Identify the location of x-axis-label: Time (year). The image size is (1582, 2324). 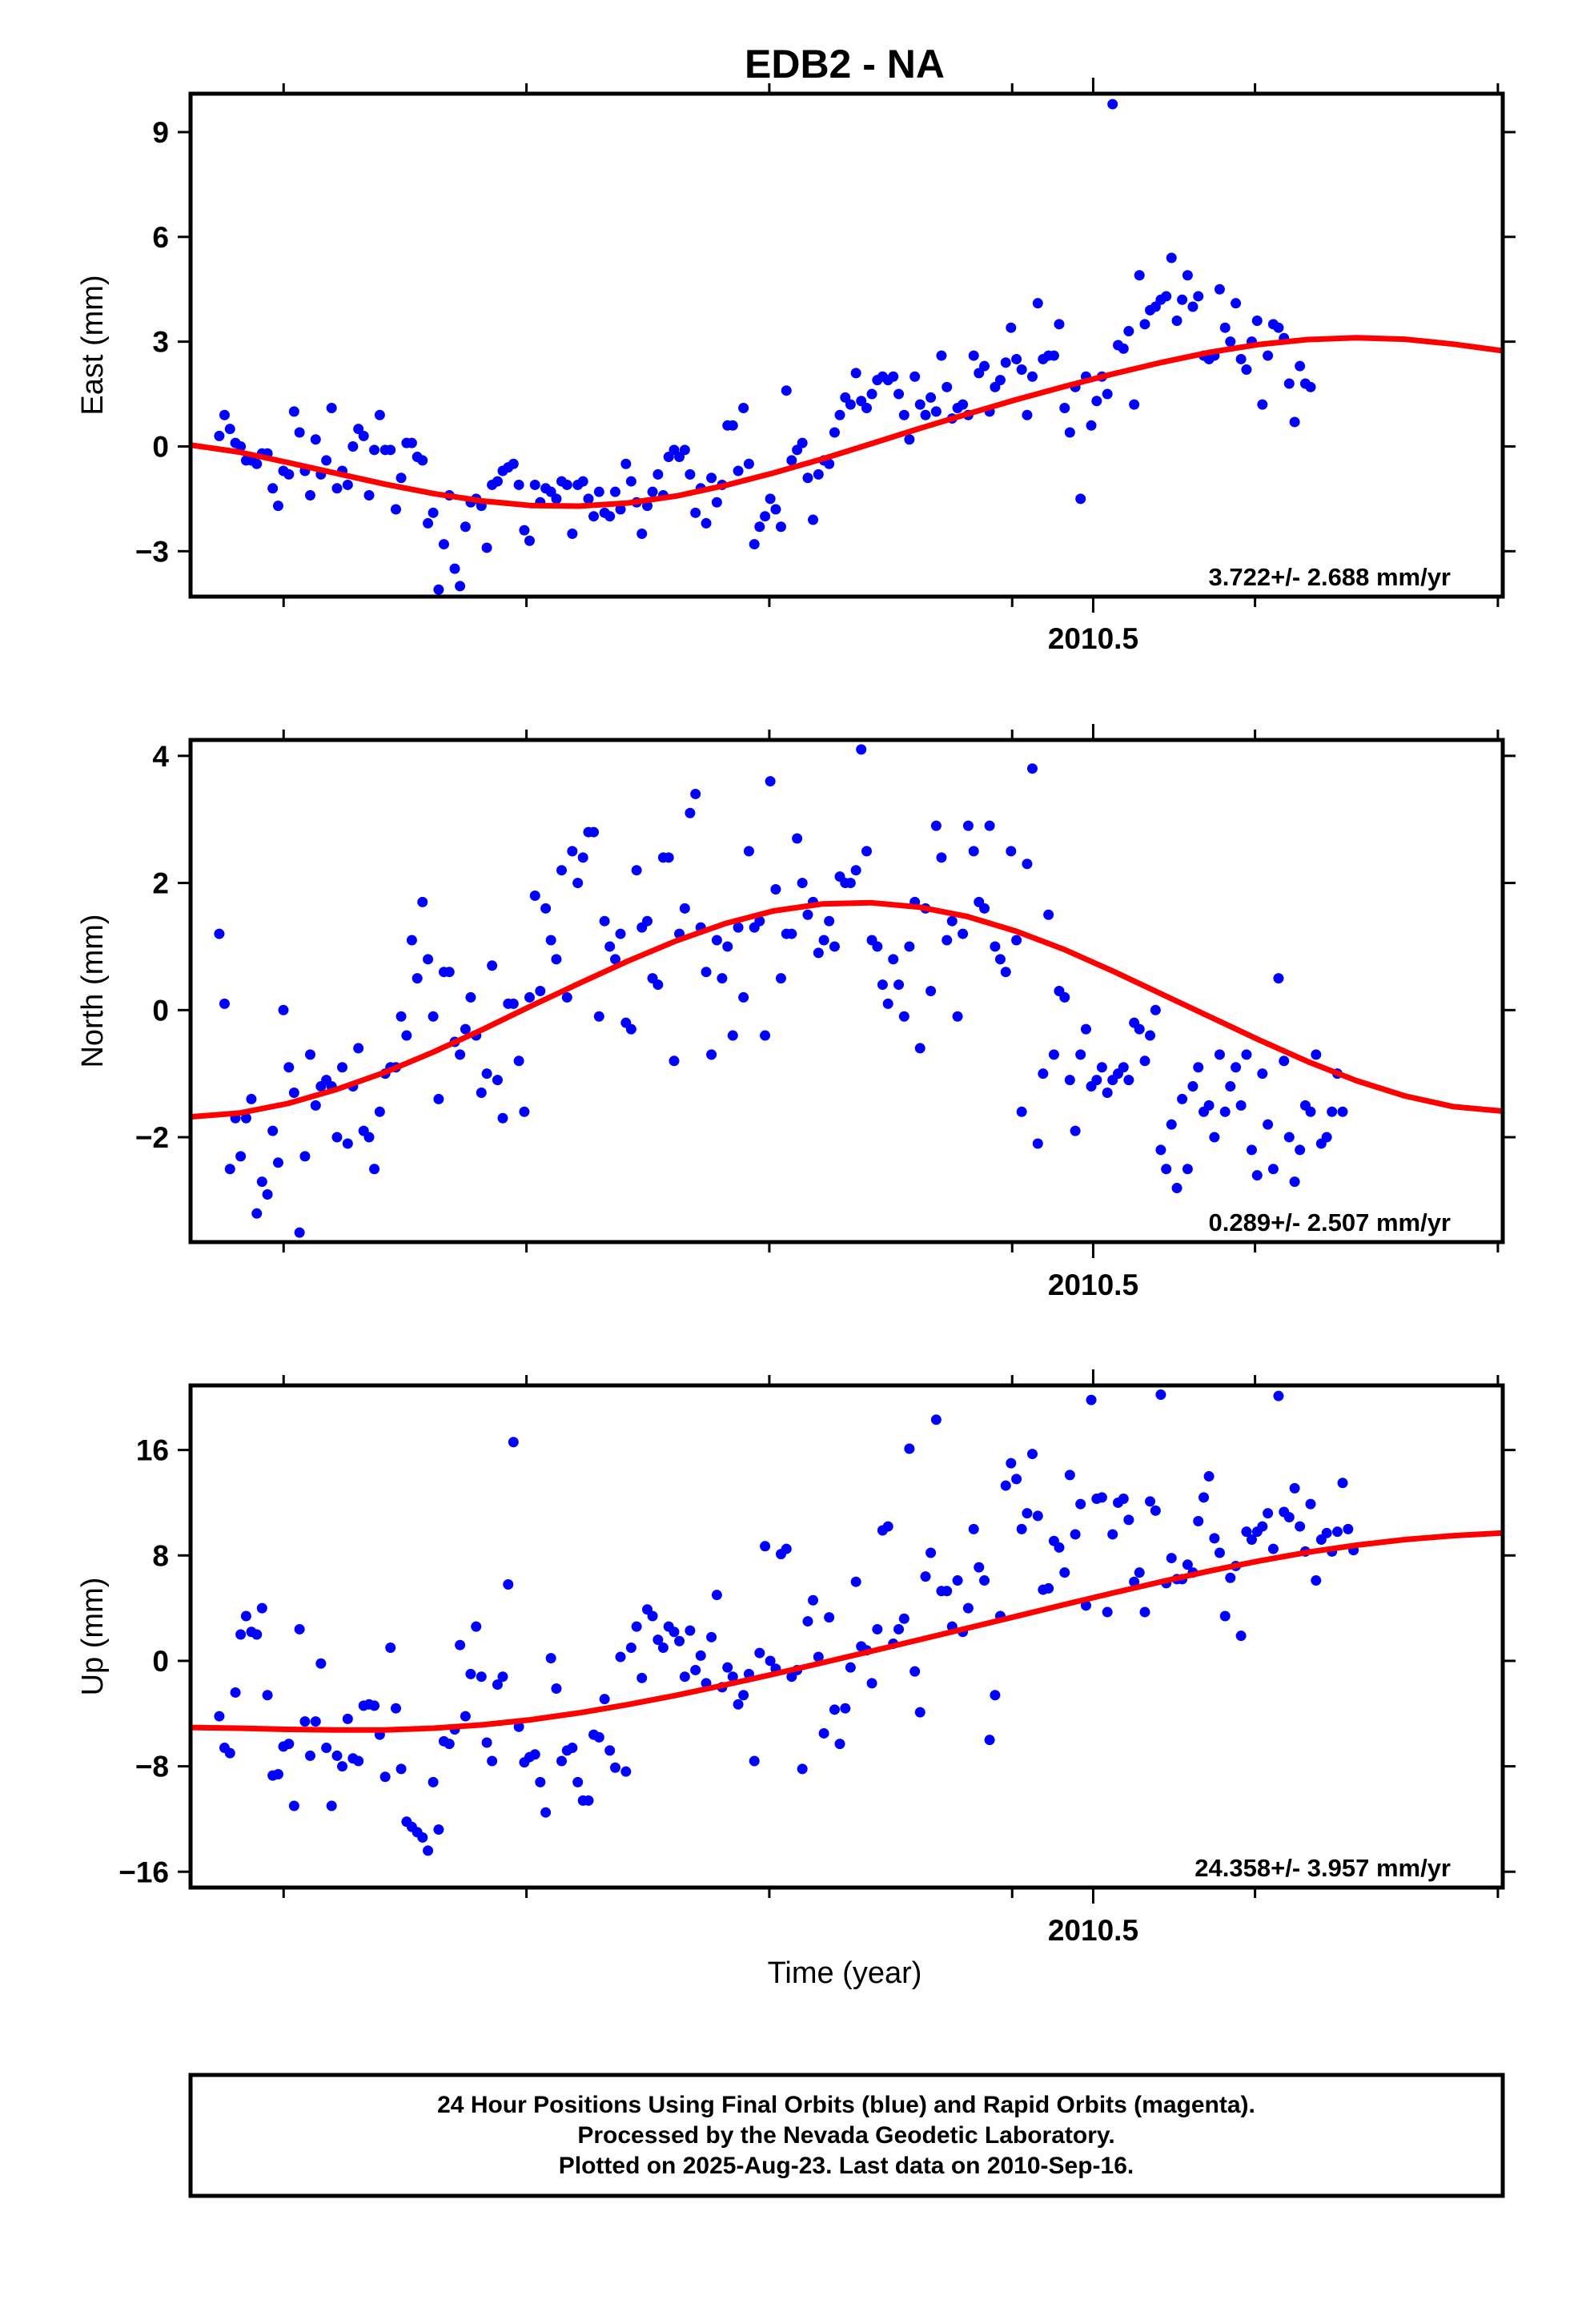
(845, 1973).